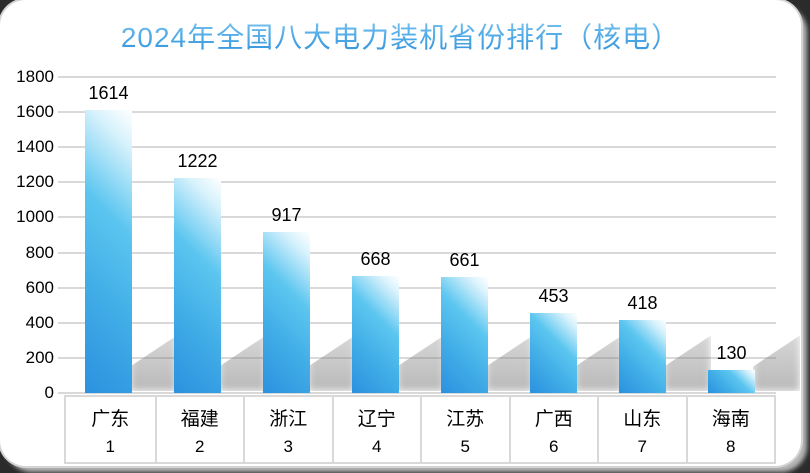  I want to click on bar-value-label: 453, so click(553, 296).